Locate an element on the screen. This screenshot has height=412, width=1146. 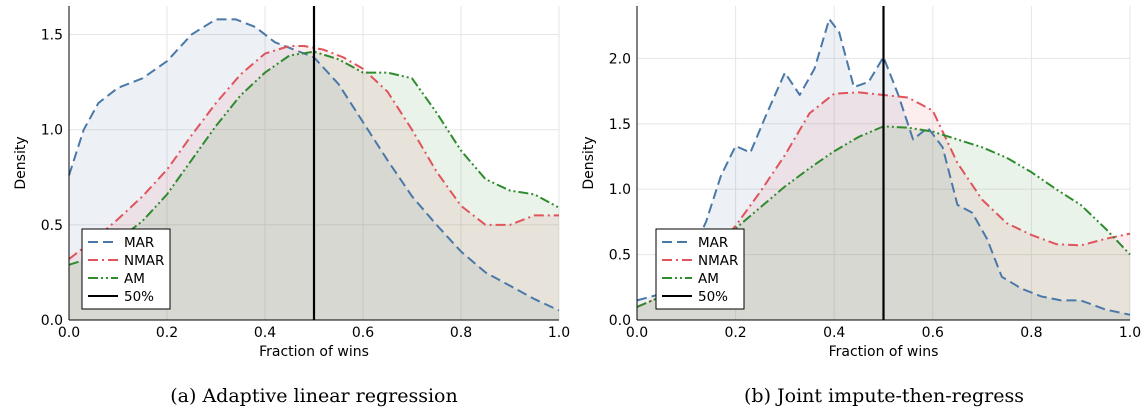
y-tick-labels: 0.0 0.5 1.0 1.5 2.0 is located at coordinates (620, 190).